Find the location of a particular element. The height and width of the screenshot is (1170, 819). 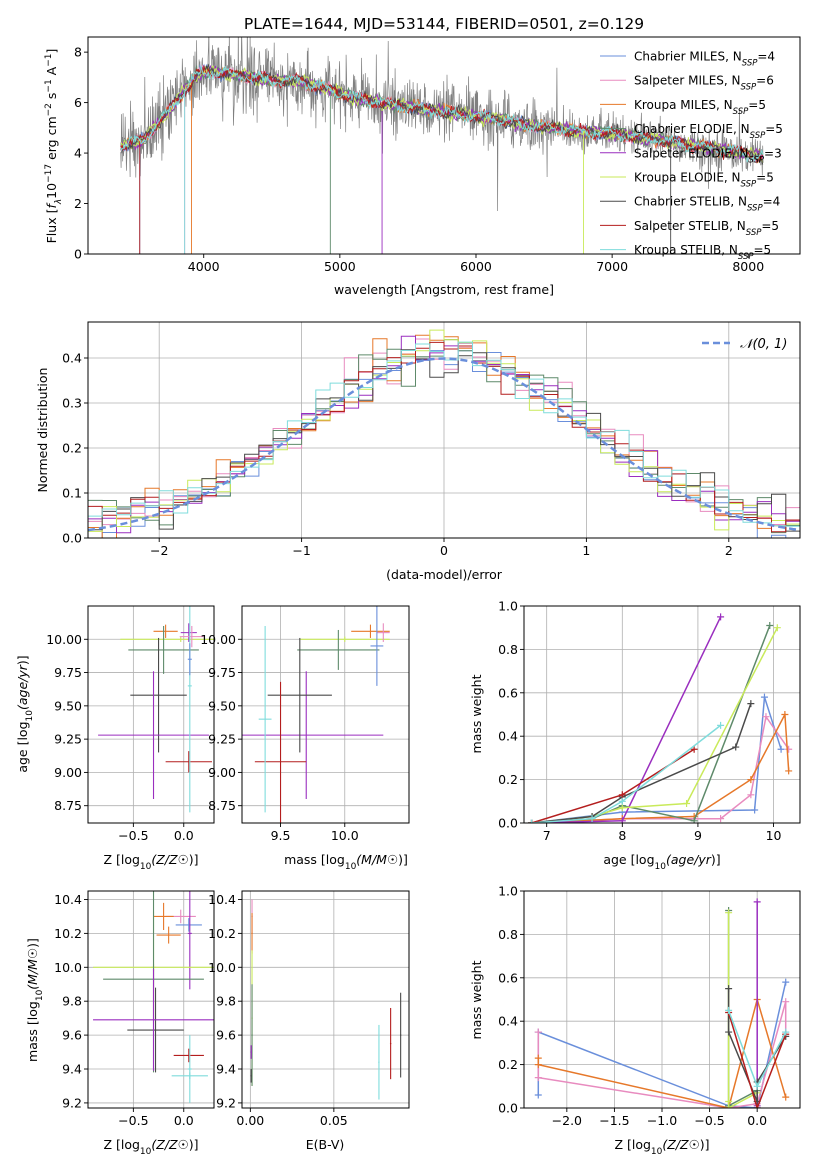

y-tick-label: 10.0 is located at coordinates (222, 967).